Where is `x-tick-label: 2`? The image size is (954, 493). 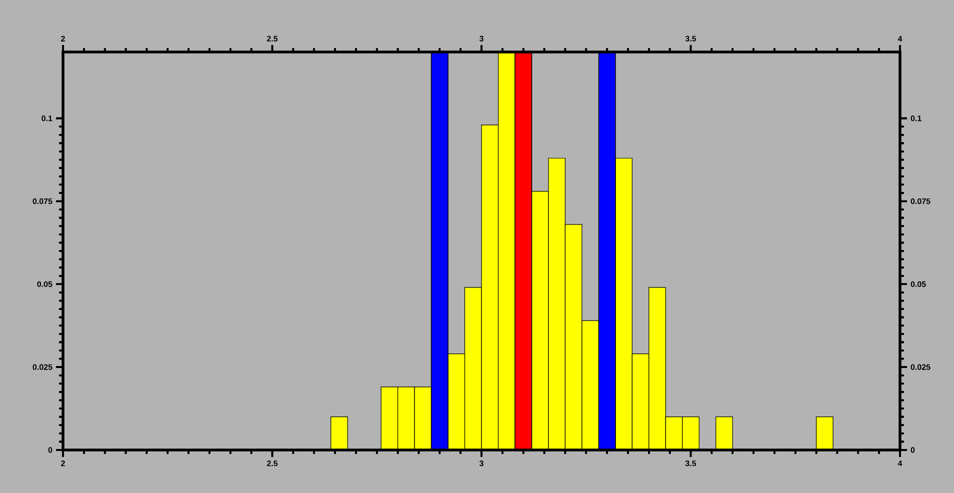
x-tick-label: 2 is located at coordinates (63, 39).